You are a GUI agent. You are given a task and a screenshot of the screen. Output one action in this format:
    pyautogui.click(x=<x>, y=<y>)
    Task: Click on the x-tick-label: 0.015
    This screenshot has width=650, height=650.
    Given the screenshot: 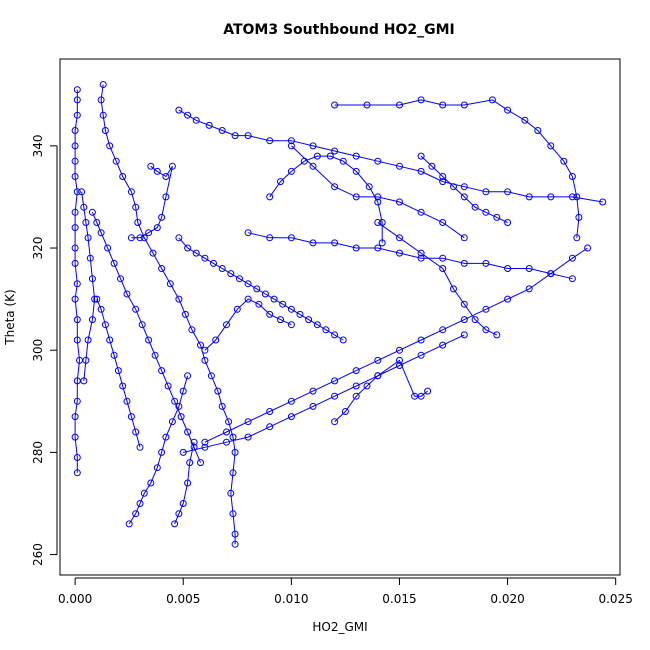 What is the action you would take?
    pyautogui.click(x=399, y=599)
    